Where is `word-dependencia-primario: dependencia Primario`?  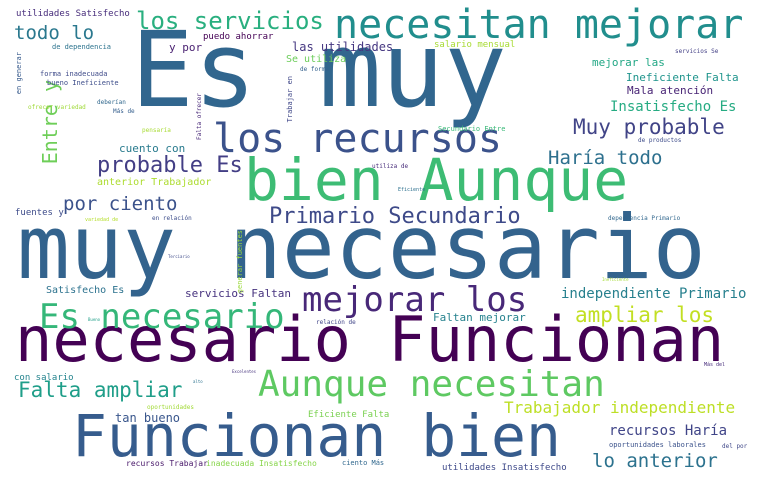
word-dependencia-primario: dependencia Primario is located at coordinates (644, 218).